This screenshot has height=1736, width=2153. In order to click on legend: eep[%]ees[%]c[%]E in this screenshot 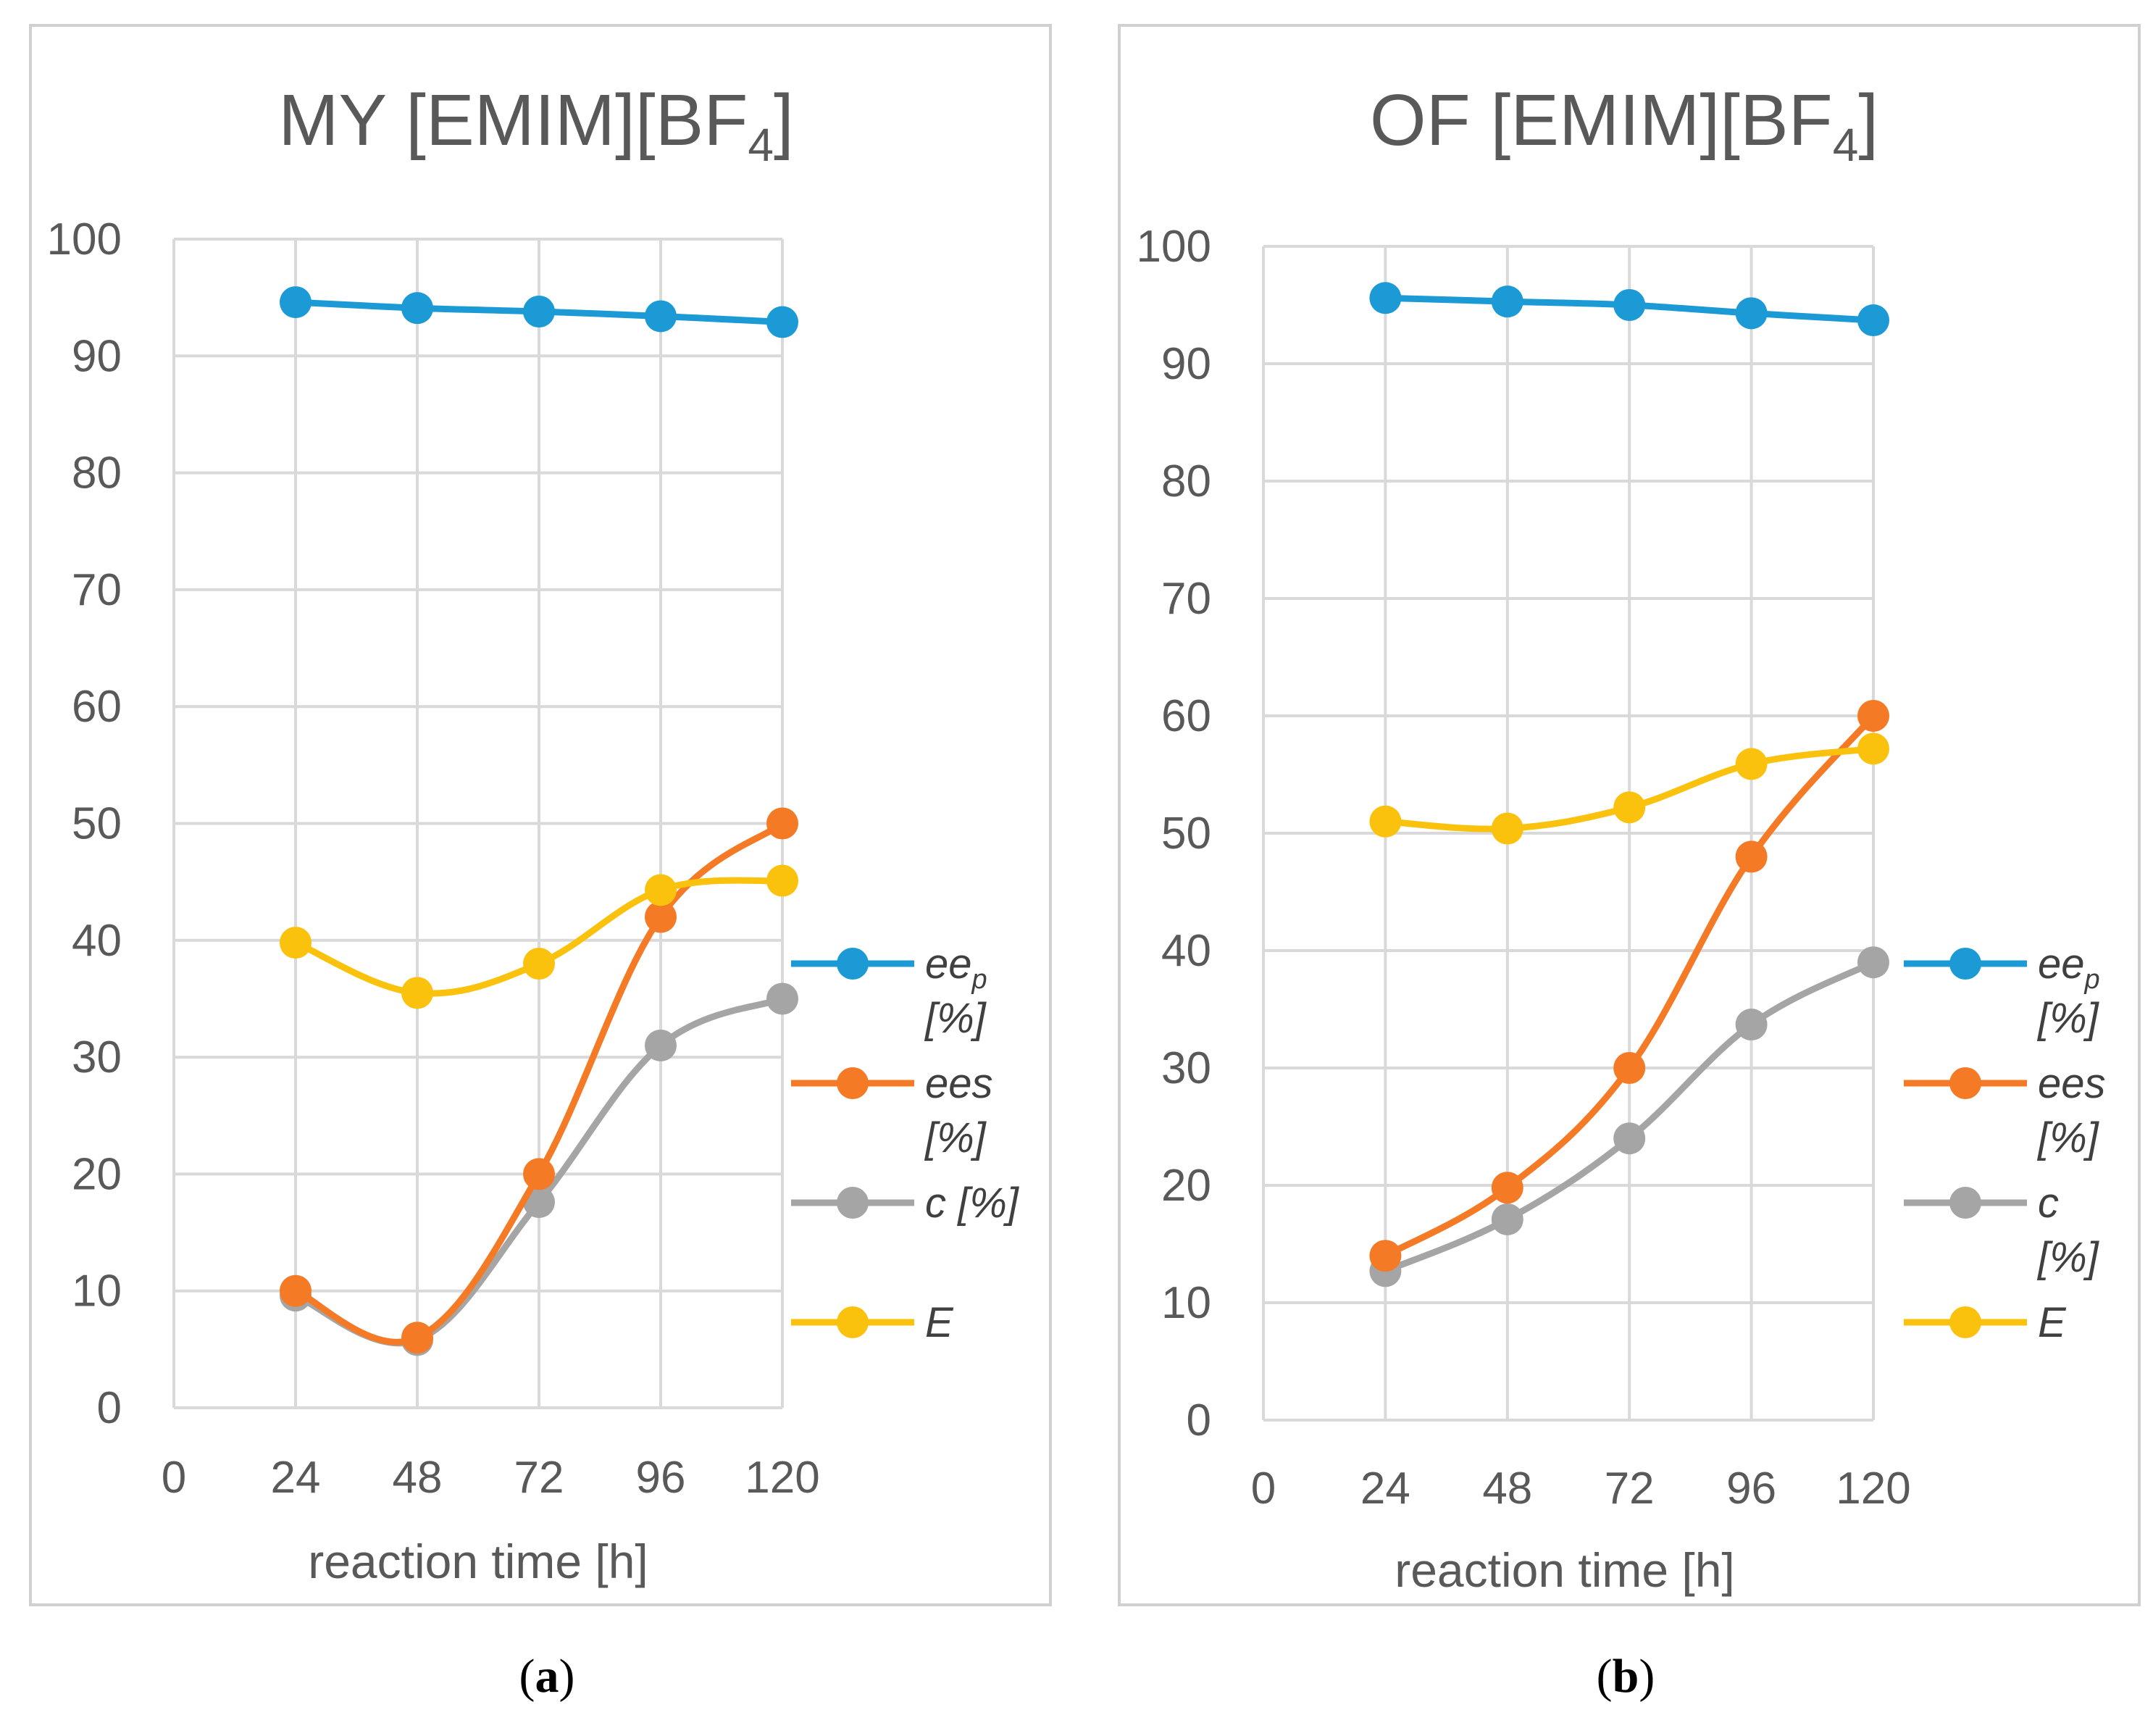, I will do `click(2005, 1143)`.